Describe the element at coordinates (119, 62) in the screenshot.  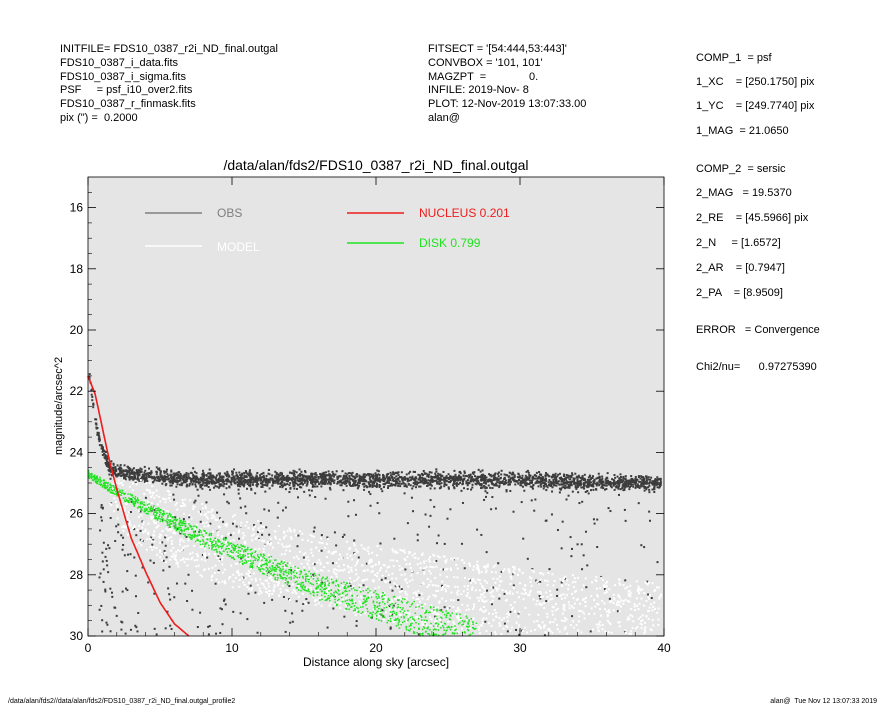
I see `data-file-line: FDS10_0387_i_data.fits` at that location.